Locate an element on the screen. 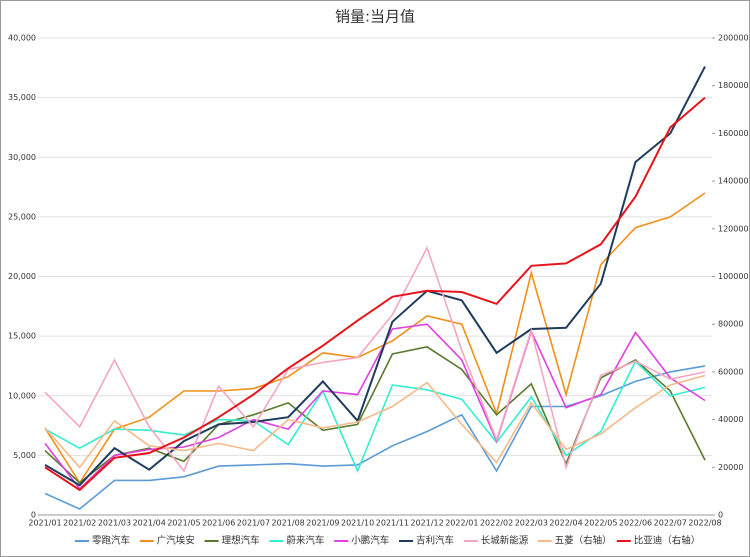  legend-label: 比亚迪（右轴） is located at coordinates (667, 541).